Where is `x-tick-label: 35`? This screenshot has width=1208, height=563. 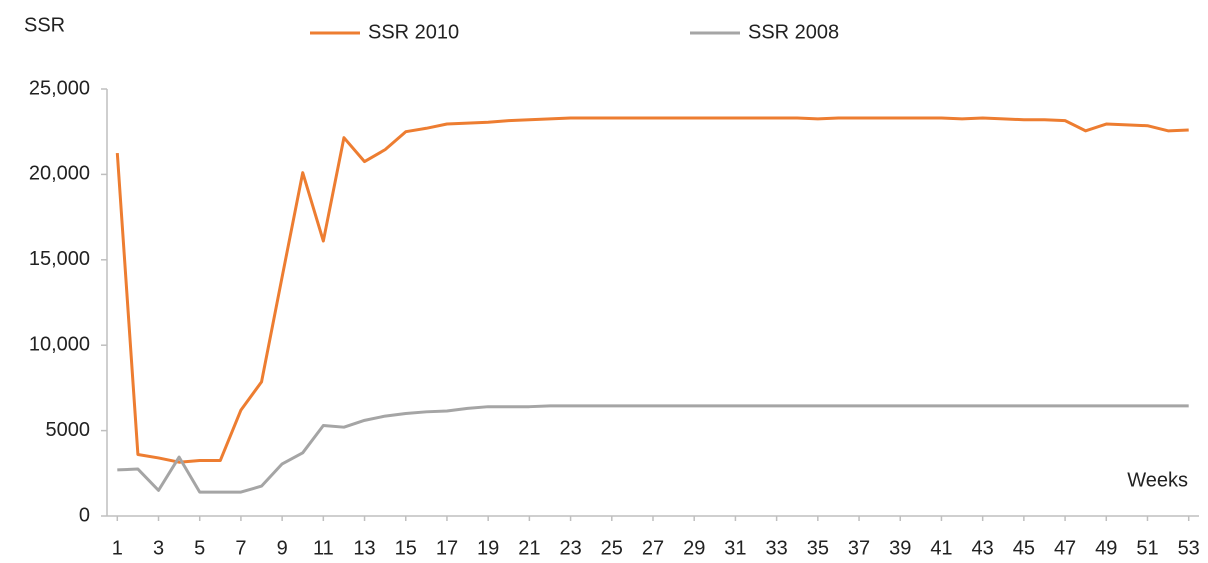
x-tick-label: 35 is located at coordinates (818, 548).